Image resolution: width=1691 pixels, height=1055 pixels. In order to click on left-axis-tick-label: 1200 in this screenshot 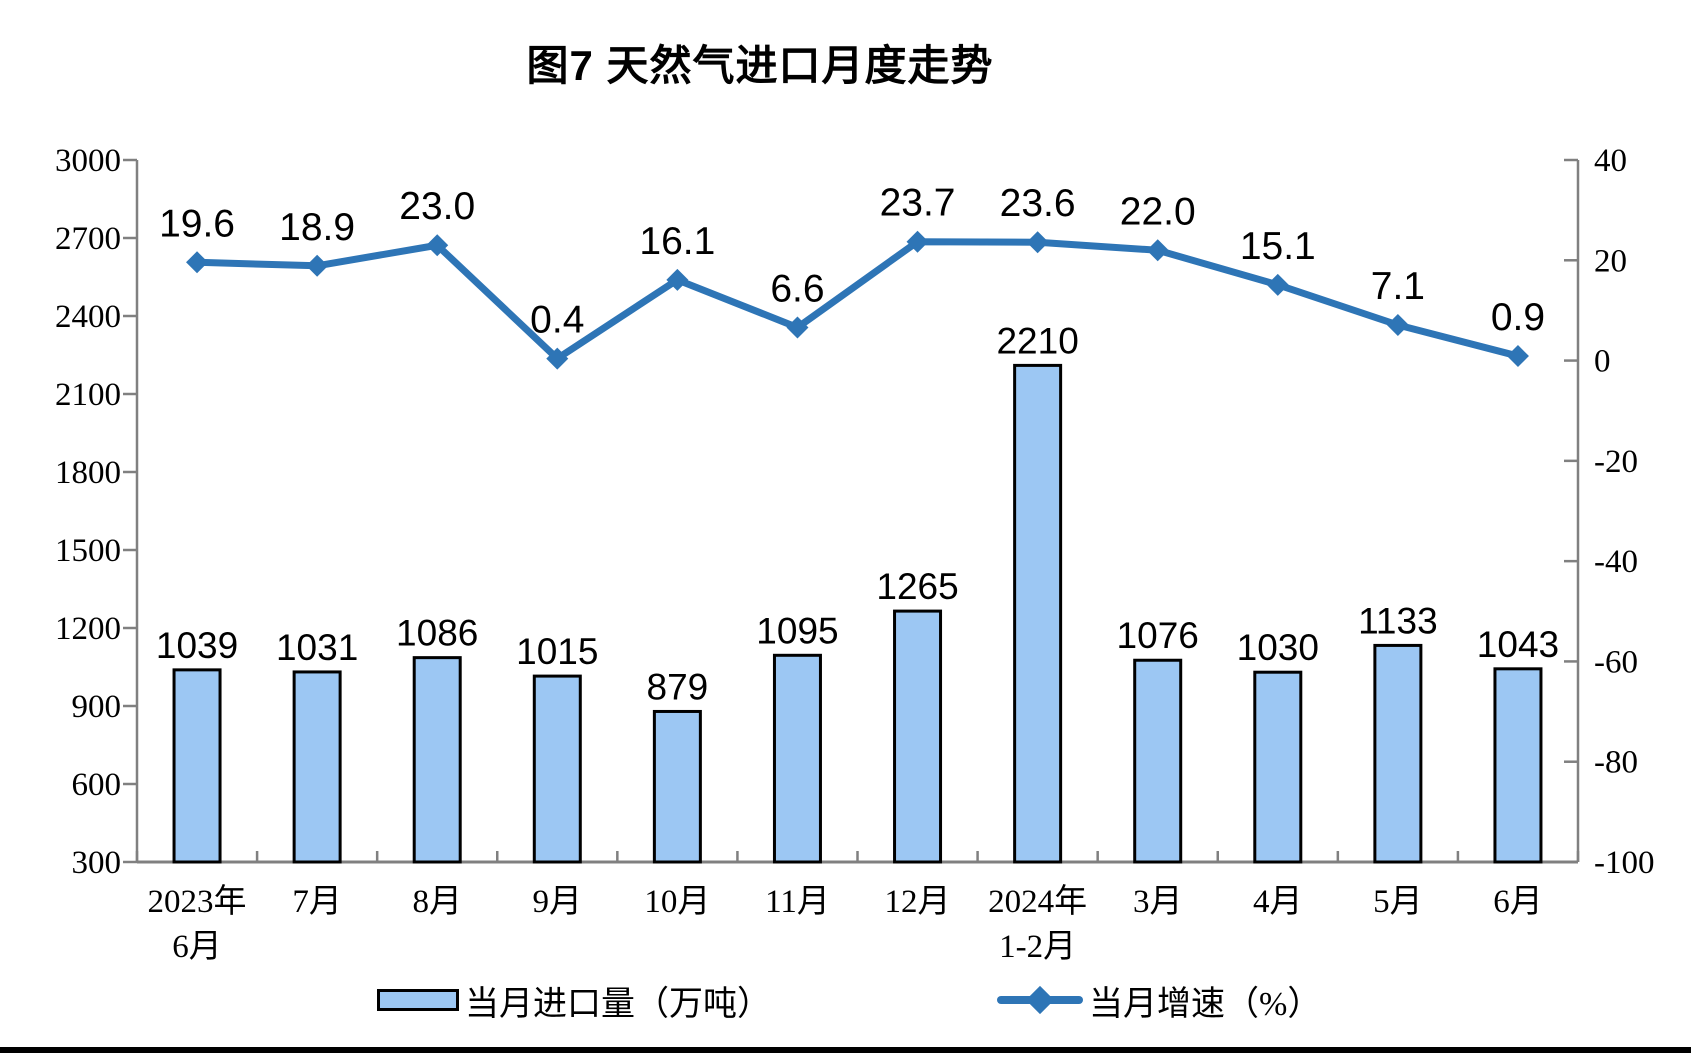, I will do `click(88, 629)`.